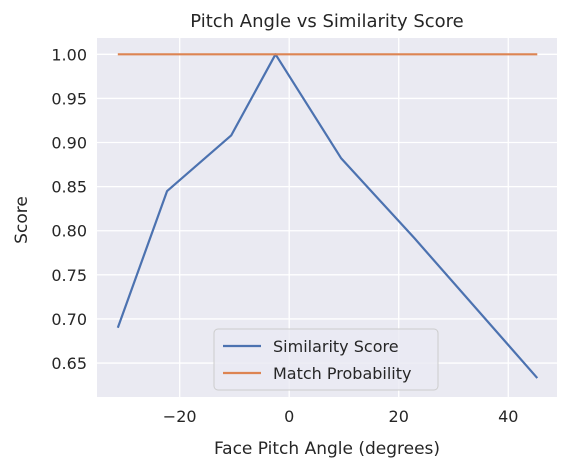  What do you see at coordinates (342, 373) in the screenshot?
I see `legend-label-match-probability: Match Probability` at bounding box center [342, 373].